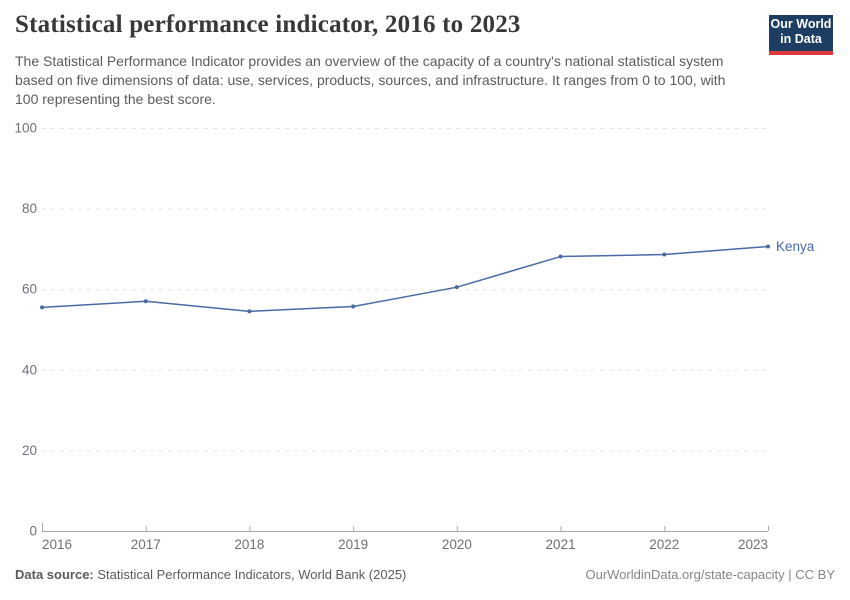  What do you see at coordinates (353, 544) in the screenshot?
I see `x-axis-tick-label: 2019` at bounding box center [353, 544].